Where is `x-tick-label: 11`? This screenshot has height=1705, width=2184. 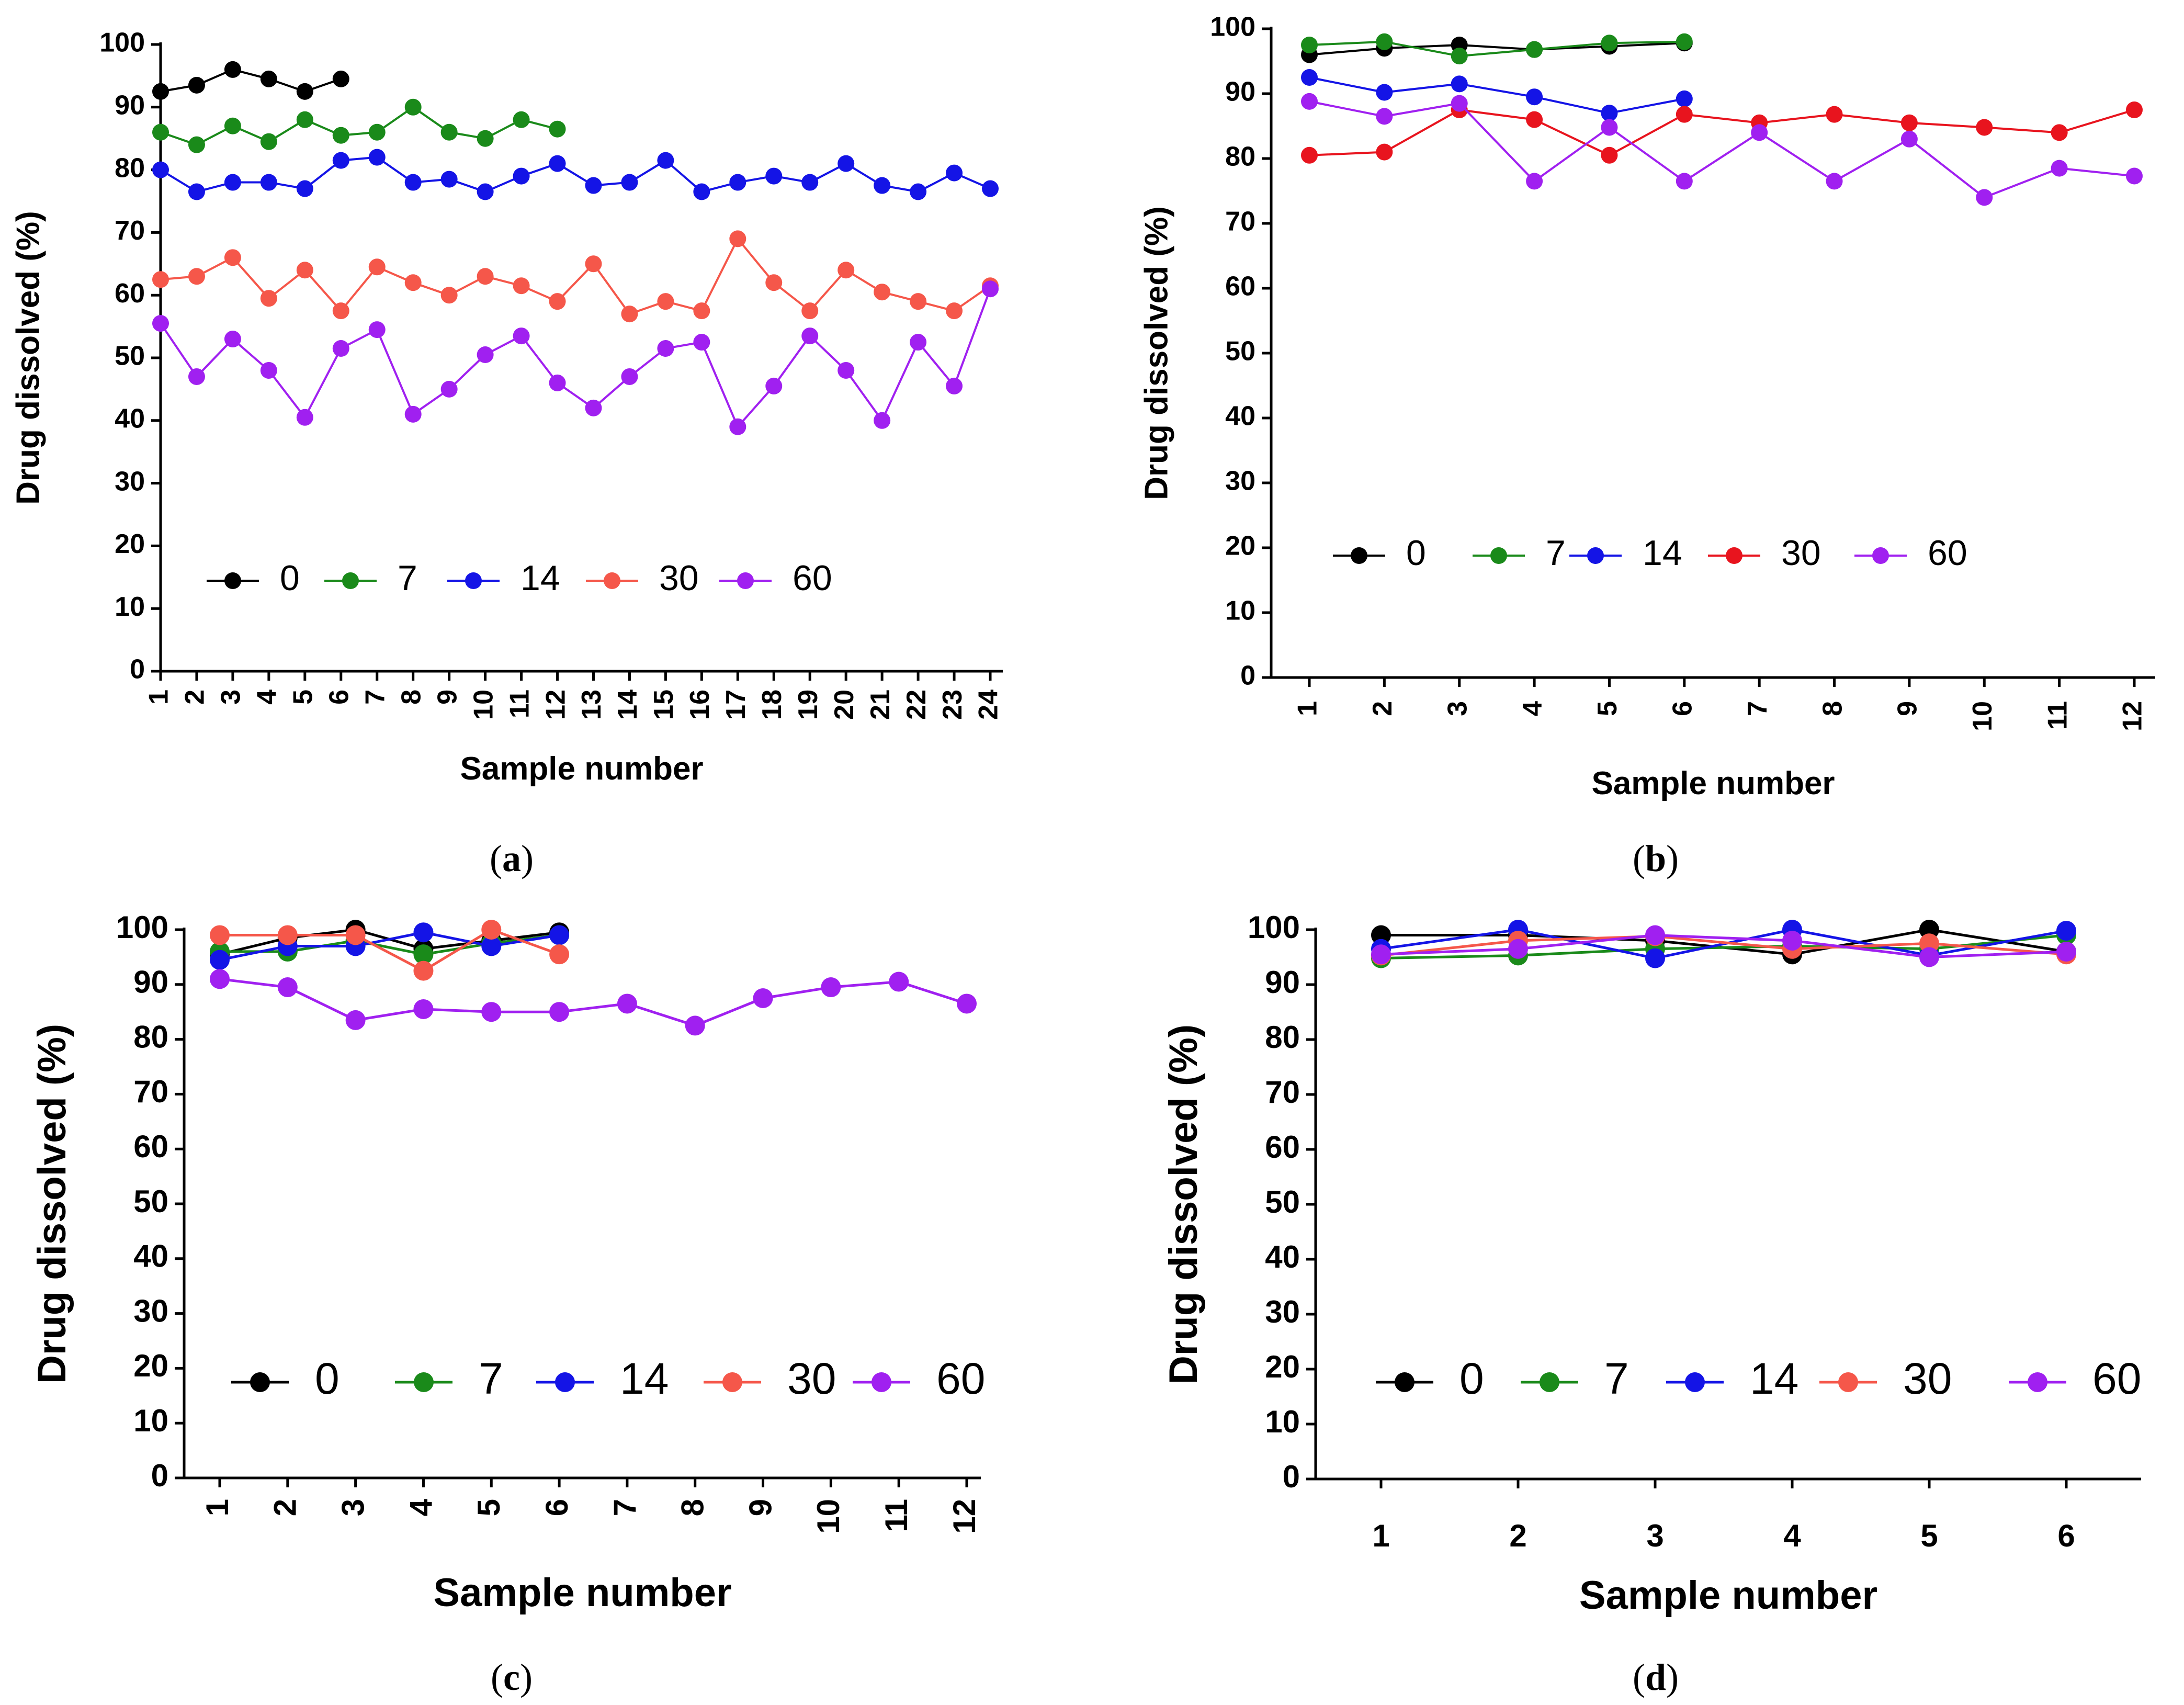
x-tick-label: 11 is located at coordinates (2057, 715).